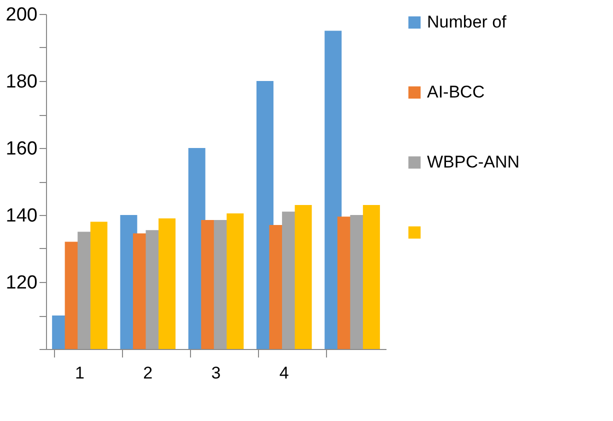 The height and width of the screenshot is (421, 613). I want to click on x-tick-label: 3, so click(216, 373).